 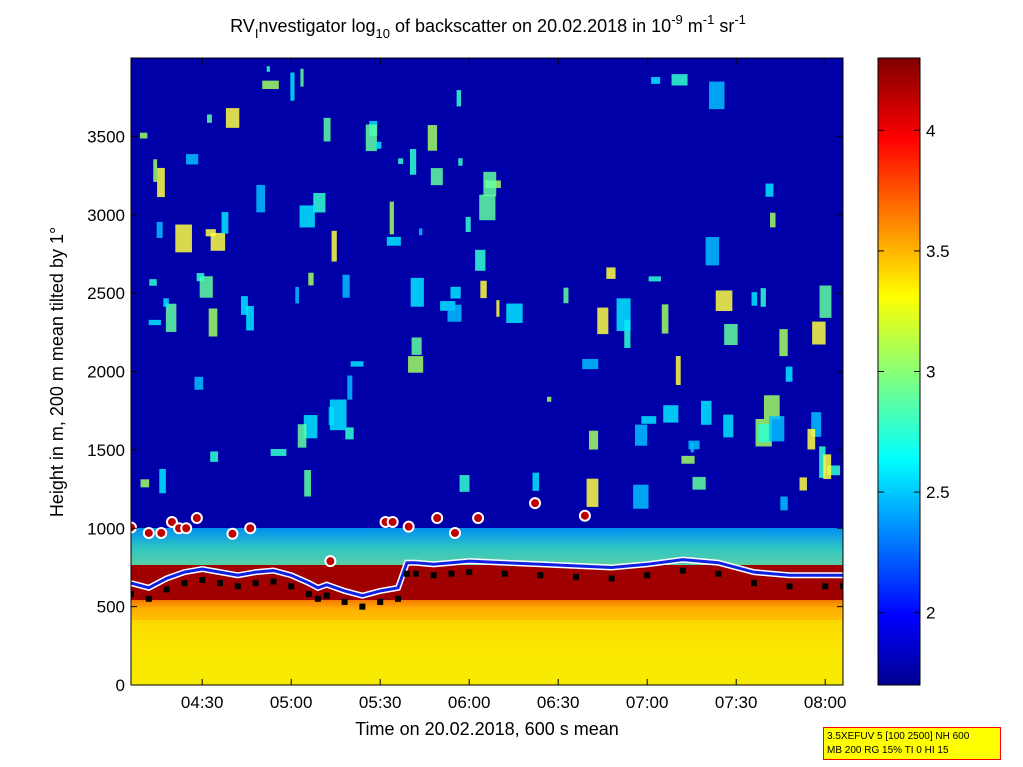 What do you see at coordinates (487, 729) in the screenshot?
I see `x-axis-label: Time on 20.02.2018, 600 s mean` at bounding box center [487, 729].